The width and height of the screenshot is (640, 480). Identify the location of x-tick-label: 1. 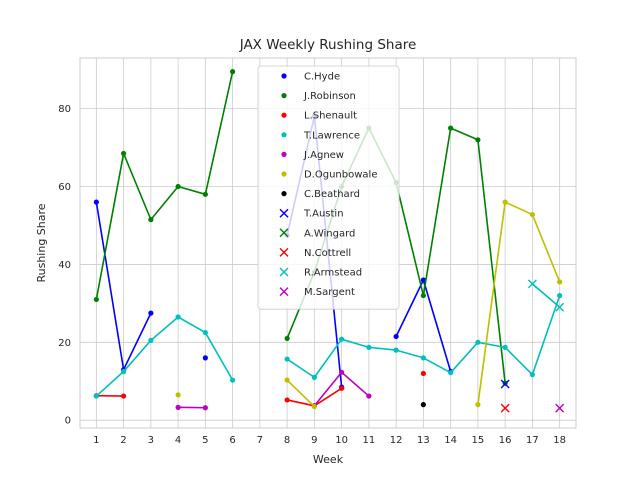
(96, 440).